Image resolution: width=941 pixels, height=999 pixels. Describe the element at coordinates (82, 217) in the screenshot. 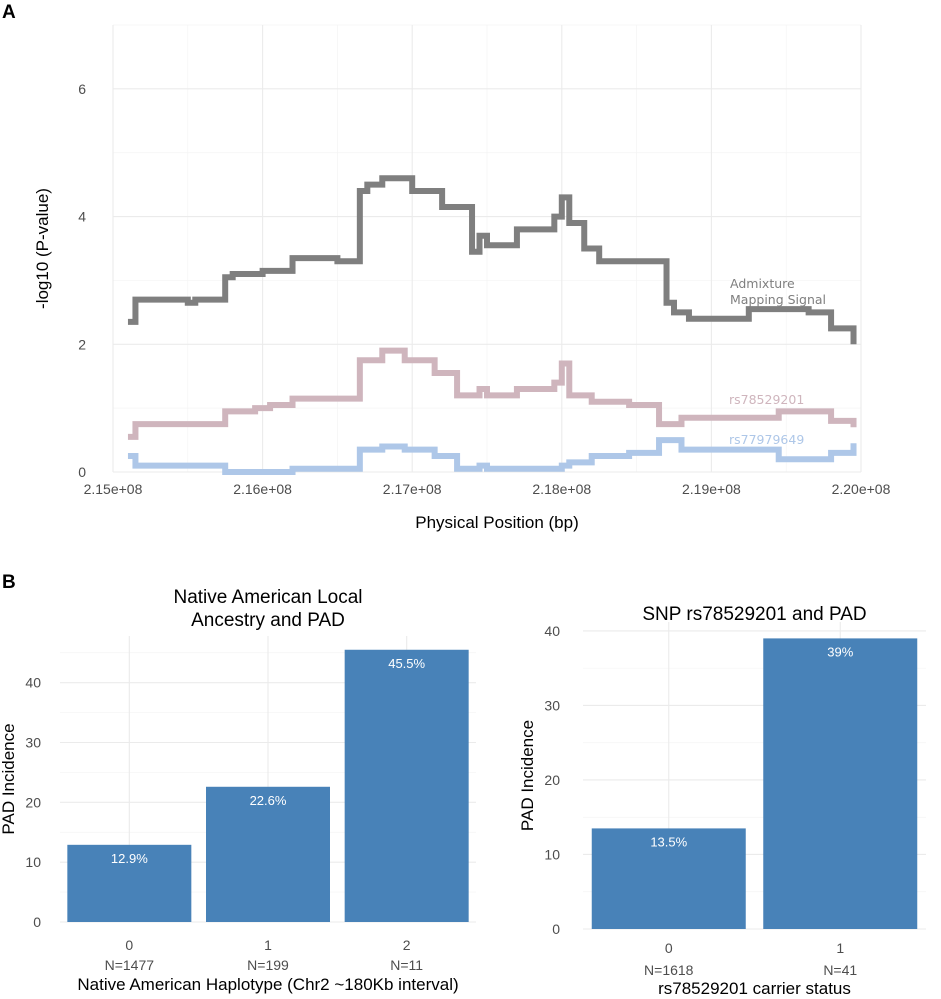

I see `y-tick-label: 4` at that location.